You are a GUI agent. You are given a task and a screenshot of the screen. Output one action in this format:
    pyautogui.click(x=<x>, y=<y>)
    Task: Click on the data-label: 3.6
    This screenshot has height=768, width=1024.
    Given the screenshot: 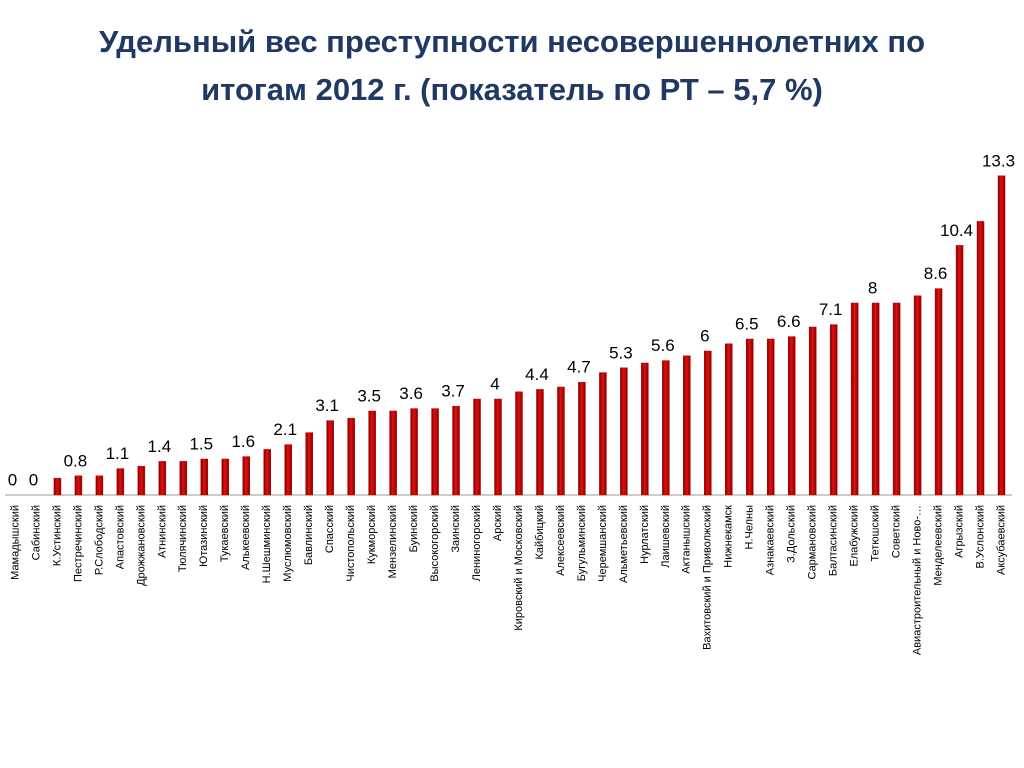 What is the action you would take?
    pyautogui.click(x=411, y=393)
    